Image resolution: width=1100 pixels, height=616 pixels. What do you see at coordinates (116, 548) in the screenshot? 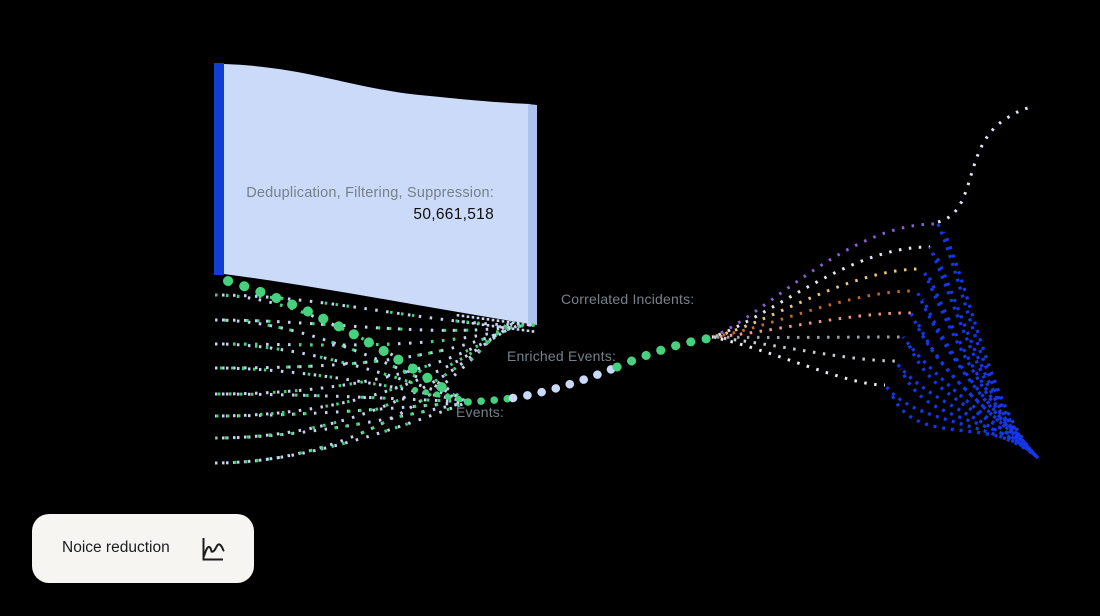
I see `card-title: Noice reduction` at bounding box center [116, 548].